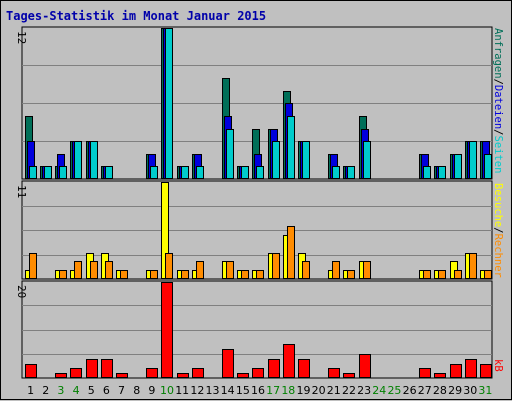 Image resolution: width=512 pixels, height=401 pixels. Describe the element at coordinates (455, 390) in the screenshot. I see `x-tick-label: 29` at that location.